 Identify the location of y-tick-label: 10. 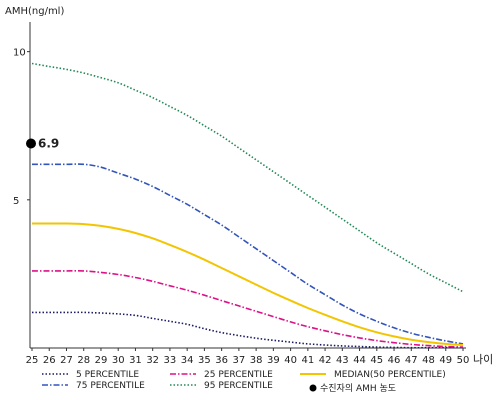
(19, 53).